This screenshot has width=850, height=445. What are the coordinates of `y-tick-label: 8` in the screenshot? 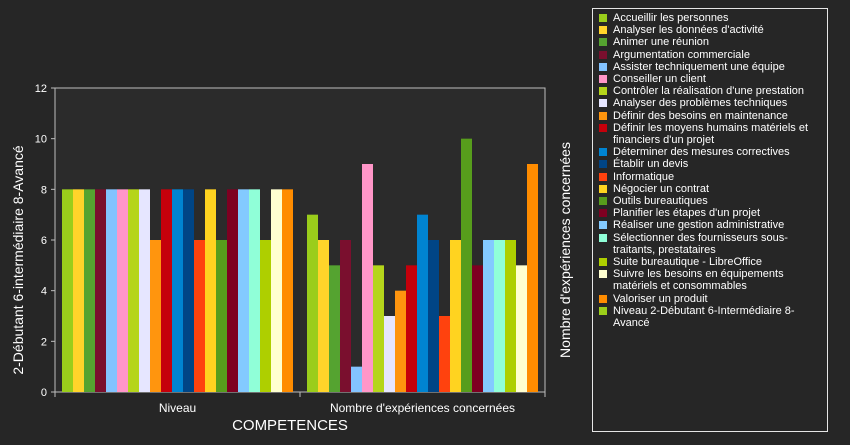 It's located at (44, 190).